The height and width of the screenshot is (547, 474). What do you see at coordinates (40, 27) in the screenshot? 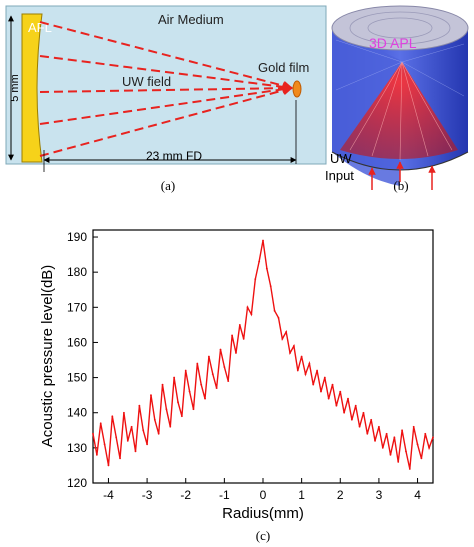
I see `lens-label: AFL` at bounding box center [40, 27].